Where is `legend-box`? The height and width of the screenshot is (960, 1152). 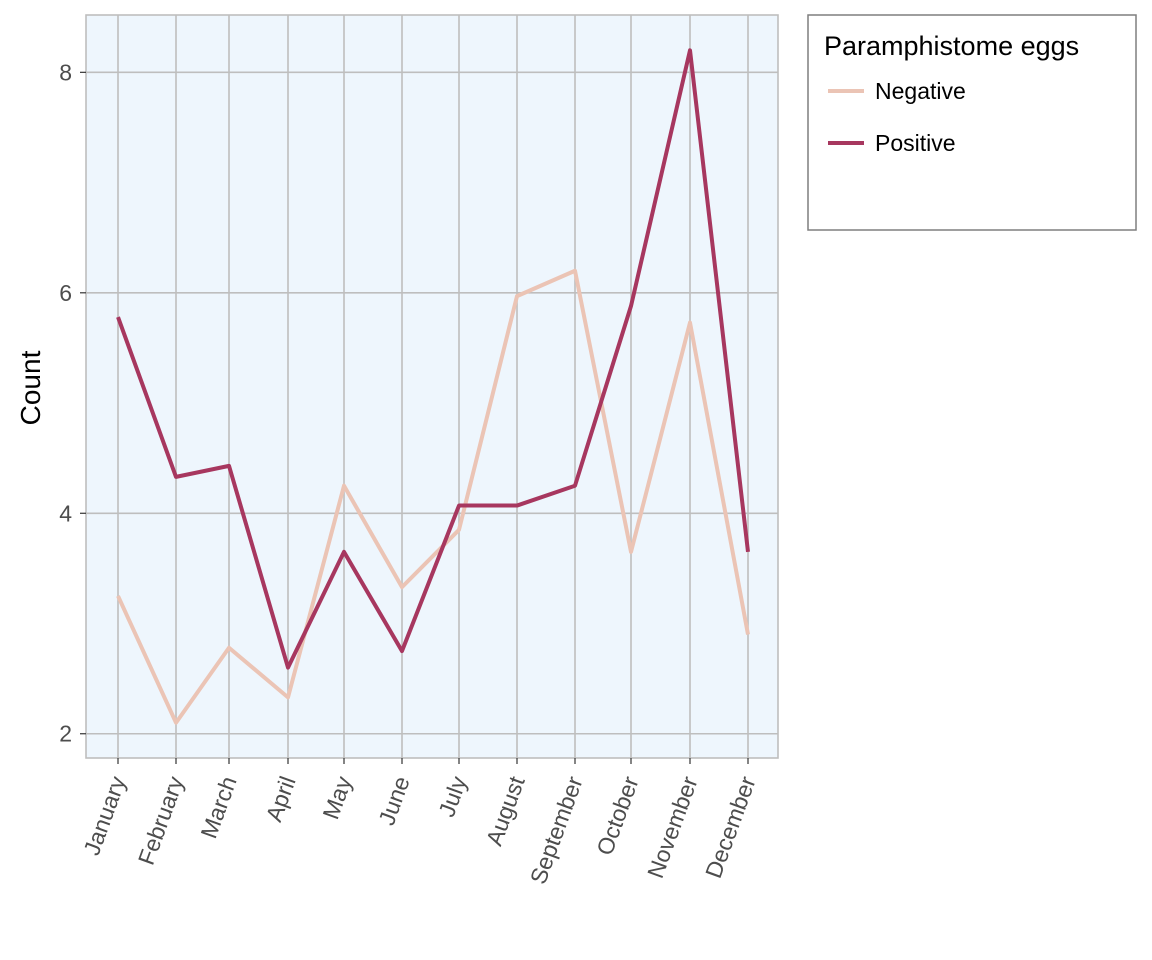
legend-box is located at coordinates (972, 122).